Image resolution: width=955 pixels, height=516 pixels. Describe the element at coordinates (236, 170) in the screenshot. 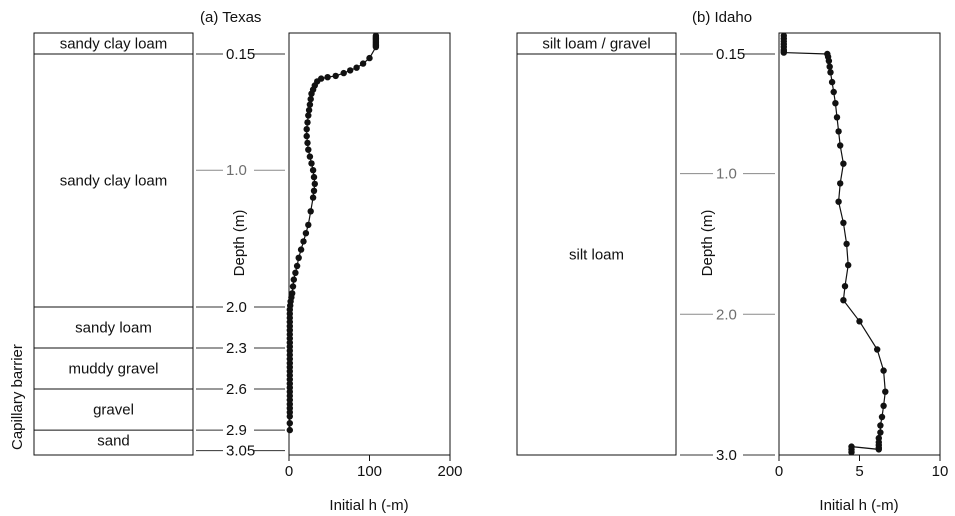

I see `texas-depth-tick-label: 1.0` at that location.